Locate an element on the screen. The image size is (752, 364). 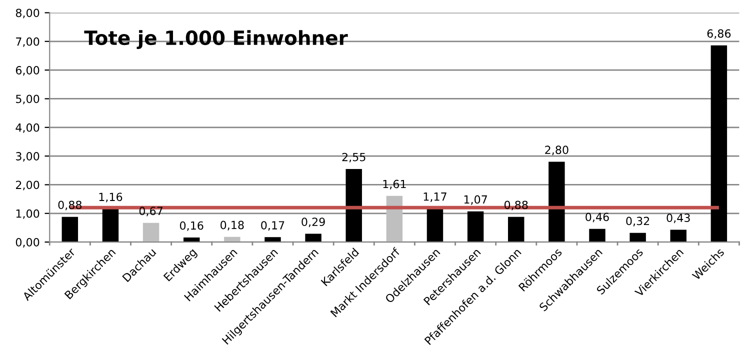
data-label: 0,32 is located at coordinates (638, 221).